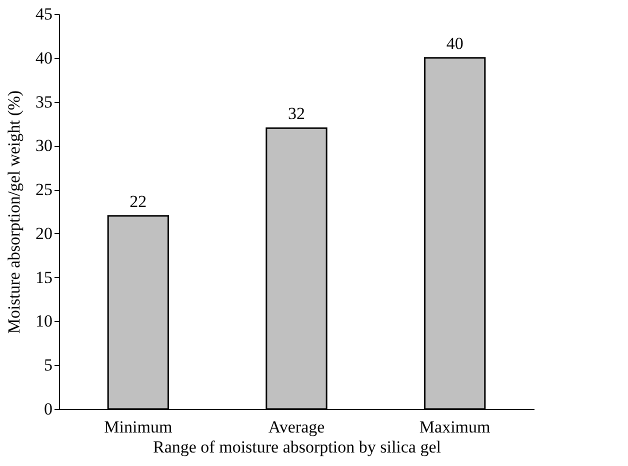 The height and width of the screenshot is (466, 628). I want to click on data-label: 22, so click(138, 201).